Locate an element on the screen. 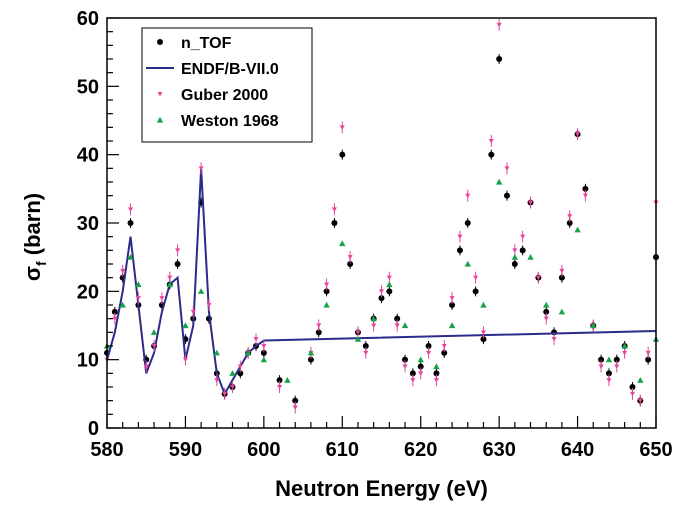 The height and width of the screenshot is (509, 676). x-axis-label: Neutron Energy (eV) is located at coordinates (381, 488).